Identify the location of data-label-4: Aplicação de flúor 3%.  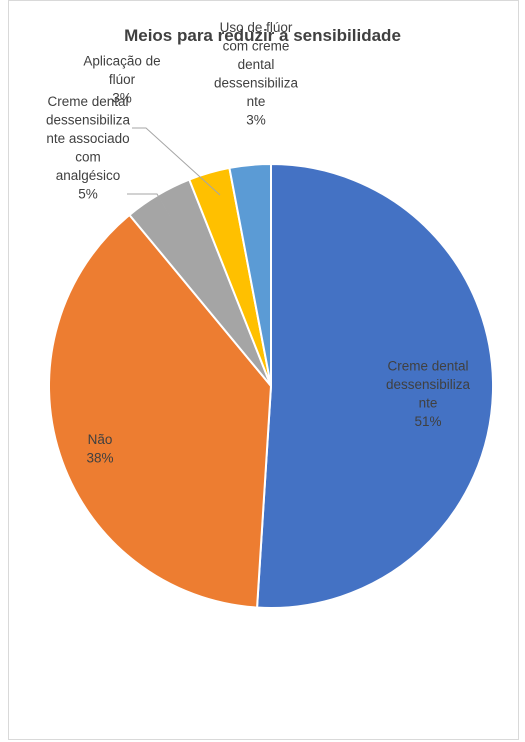
(121, 80).